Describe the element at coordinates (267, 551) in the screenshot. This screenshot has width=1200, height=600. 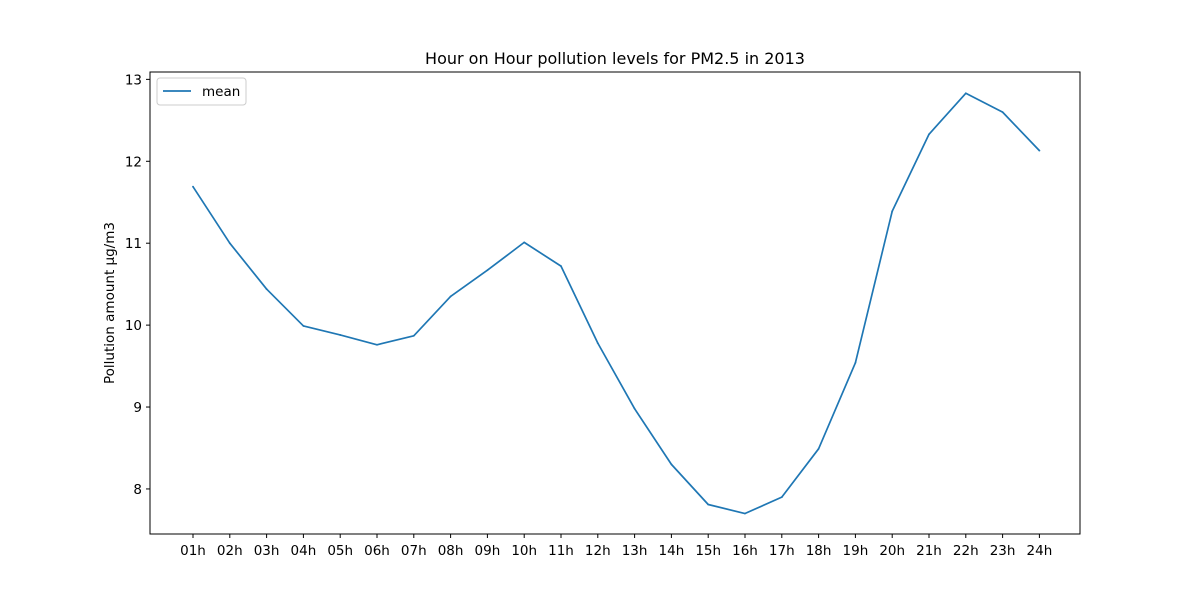
I see `x-tick-label: 03h` at that location.